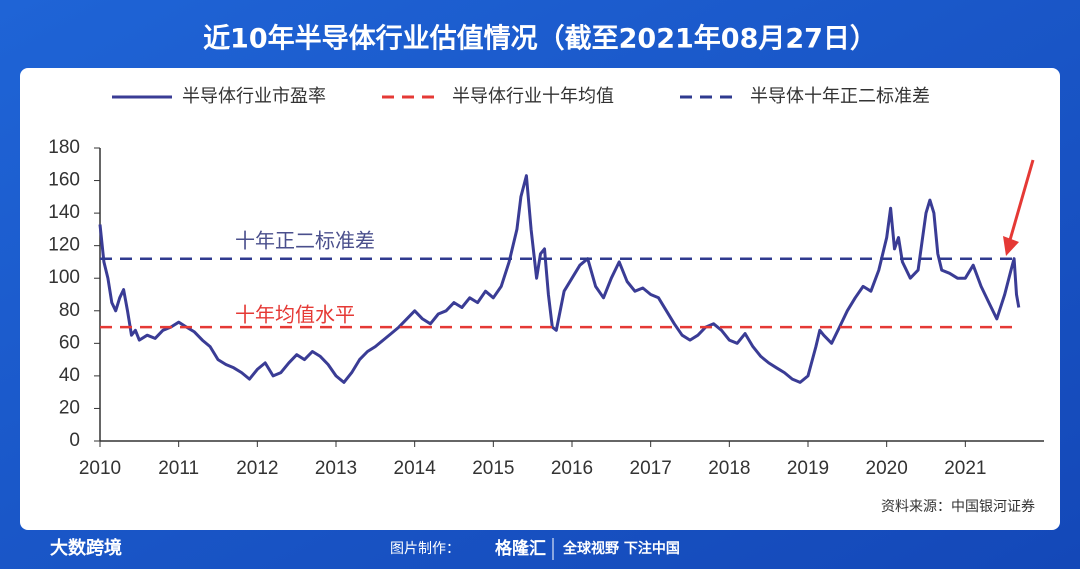 Image resolution: width=1080 pixels, height=573 pixels. I want to click on arrow, so click(1021, 200).